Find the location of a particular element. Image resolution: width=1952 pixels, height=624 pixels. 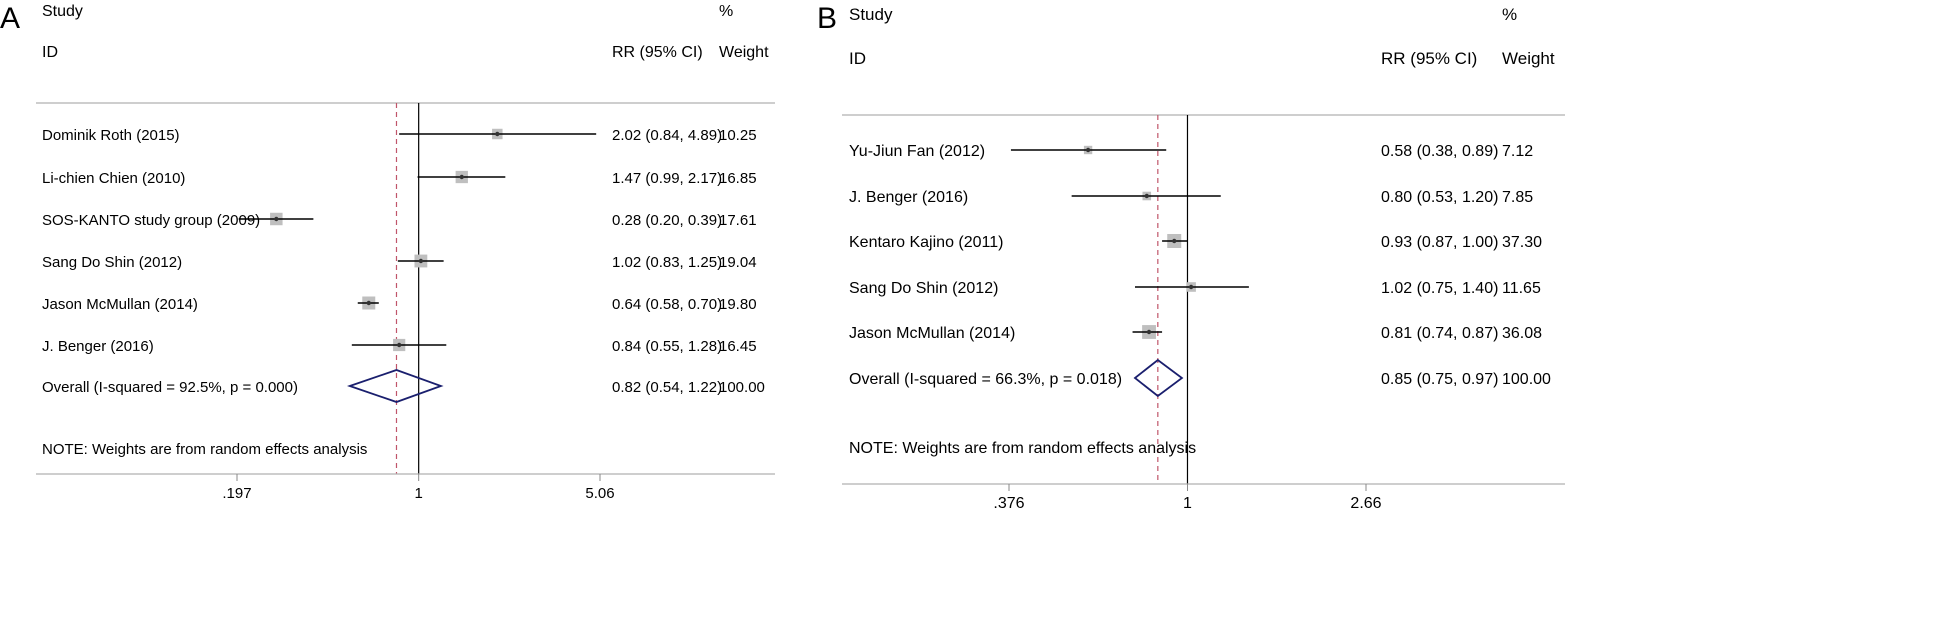

study-weight-text: 16.85 is located at coordinates (738, 178).